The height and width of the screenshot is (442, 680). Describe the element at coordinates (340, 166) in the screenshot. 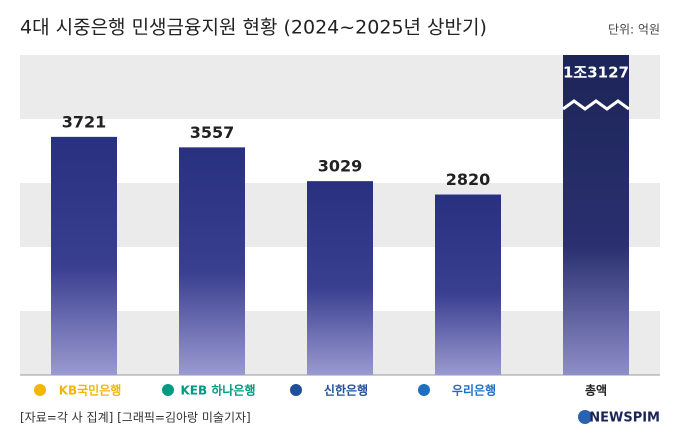

I see `value-label: 3029` at that location.